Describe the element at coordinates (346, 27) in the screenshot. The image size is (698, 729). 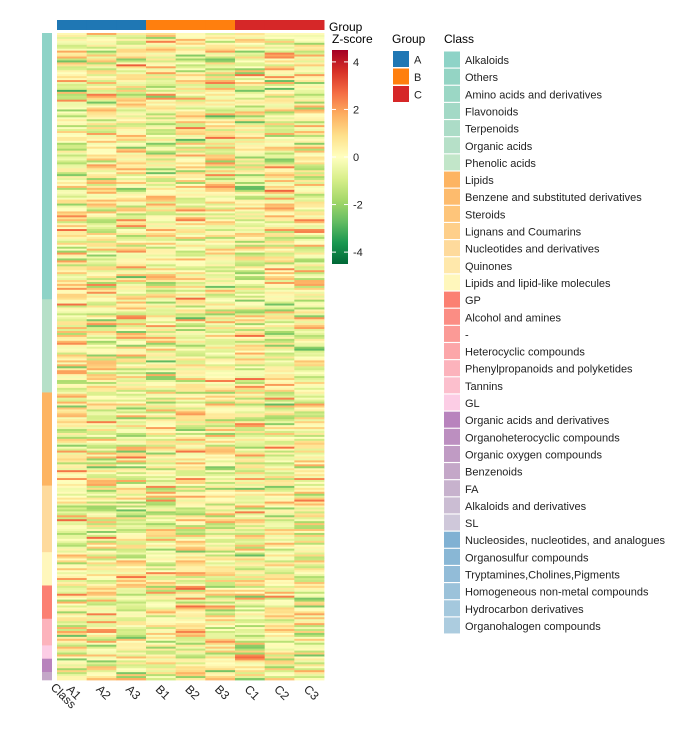
I see `group-bar-label: Group` at that location.